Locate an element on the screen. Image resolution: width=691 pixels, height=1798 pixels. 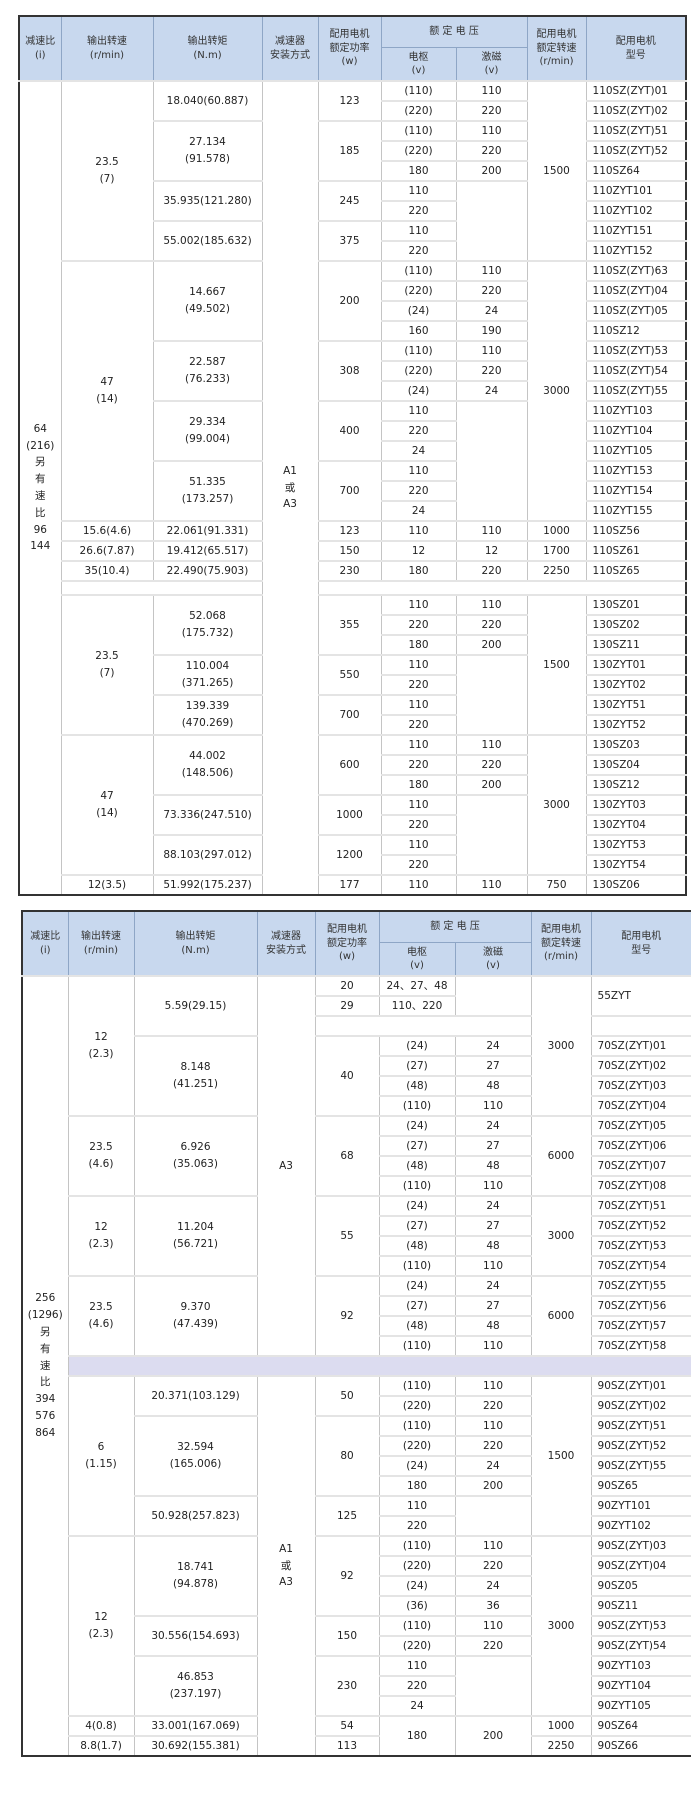
table-row: 220 90ZYT104 is located at coordinates (356, 1686).